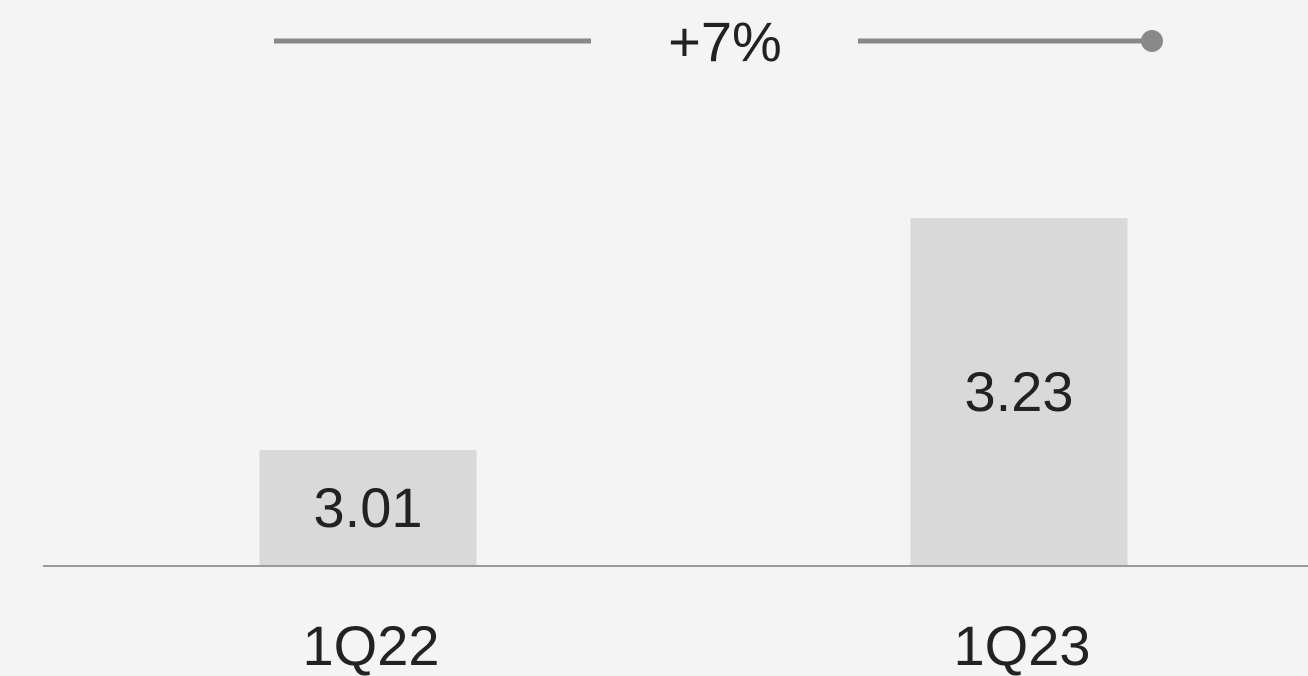  Describe the element at coordinates (1022, 645) in the screenshot. I see `x-tick-label: 1Q23` at that location.